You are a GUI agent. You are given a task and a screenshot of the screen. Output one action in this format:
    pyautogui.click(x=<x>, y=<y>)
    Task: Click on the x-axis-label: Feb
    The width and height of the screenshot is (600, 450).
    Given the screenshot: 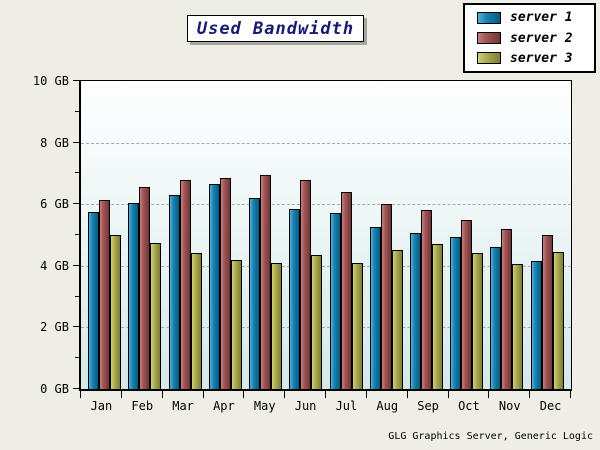 What is the action you would take?
    pyautogui.click(x=142, y=406)
    